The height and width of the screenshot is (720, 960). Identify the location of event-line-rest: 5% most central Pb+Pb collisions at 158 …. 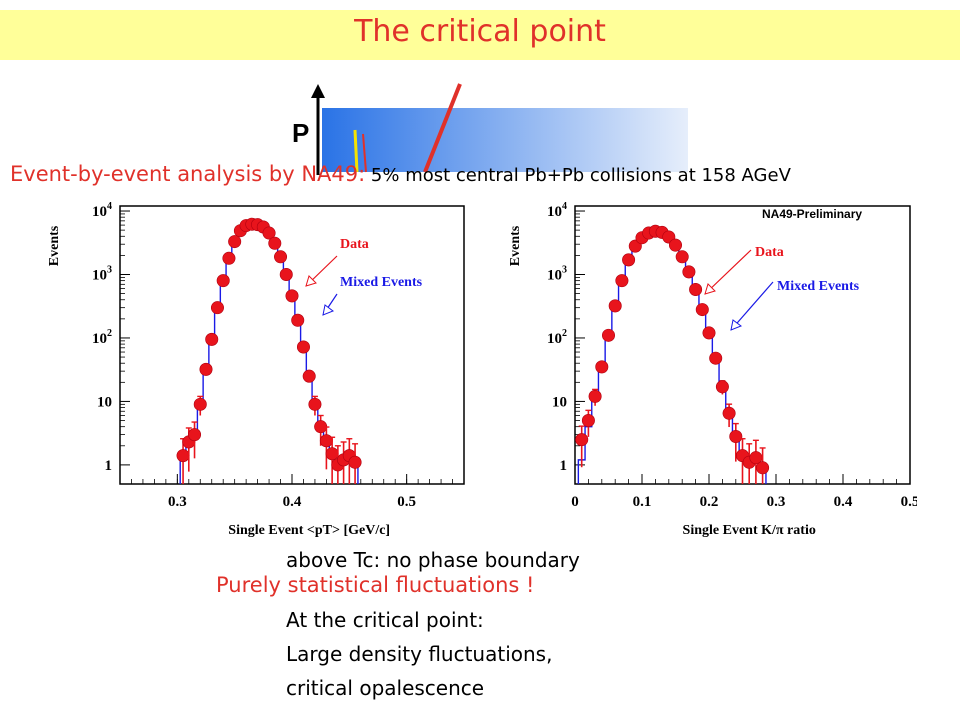
(578, 175).